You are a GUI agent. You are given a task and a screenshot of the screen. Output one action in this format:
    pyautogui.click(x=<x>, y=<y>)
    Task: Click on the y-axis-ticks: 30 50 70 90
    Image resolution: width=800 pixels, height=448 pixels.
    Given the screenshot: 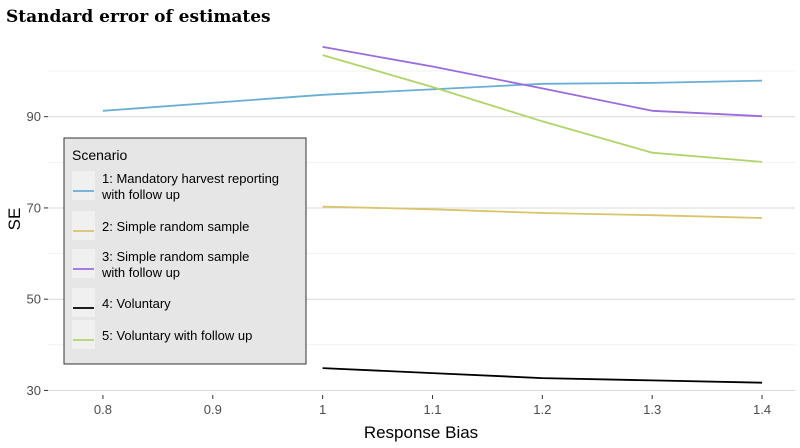 What is the action you would take?
    pyautogui.click(x=37, y=253)
    